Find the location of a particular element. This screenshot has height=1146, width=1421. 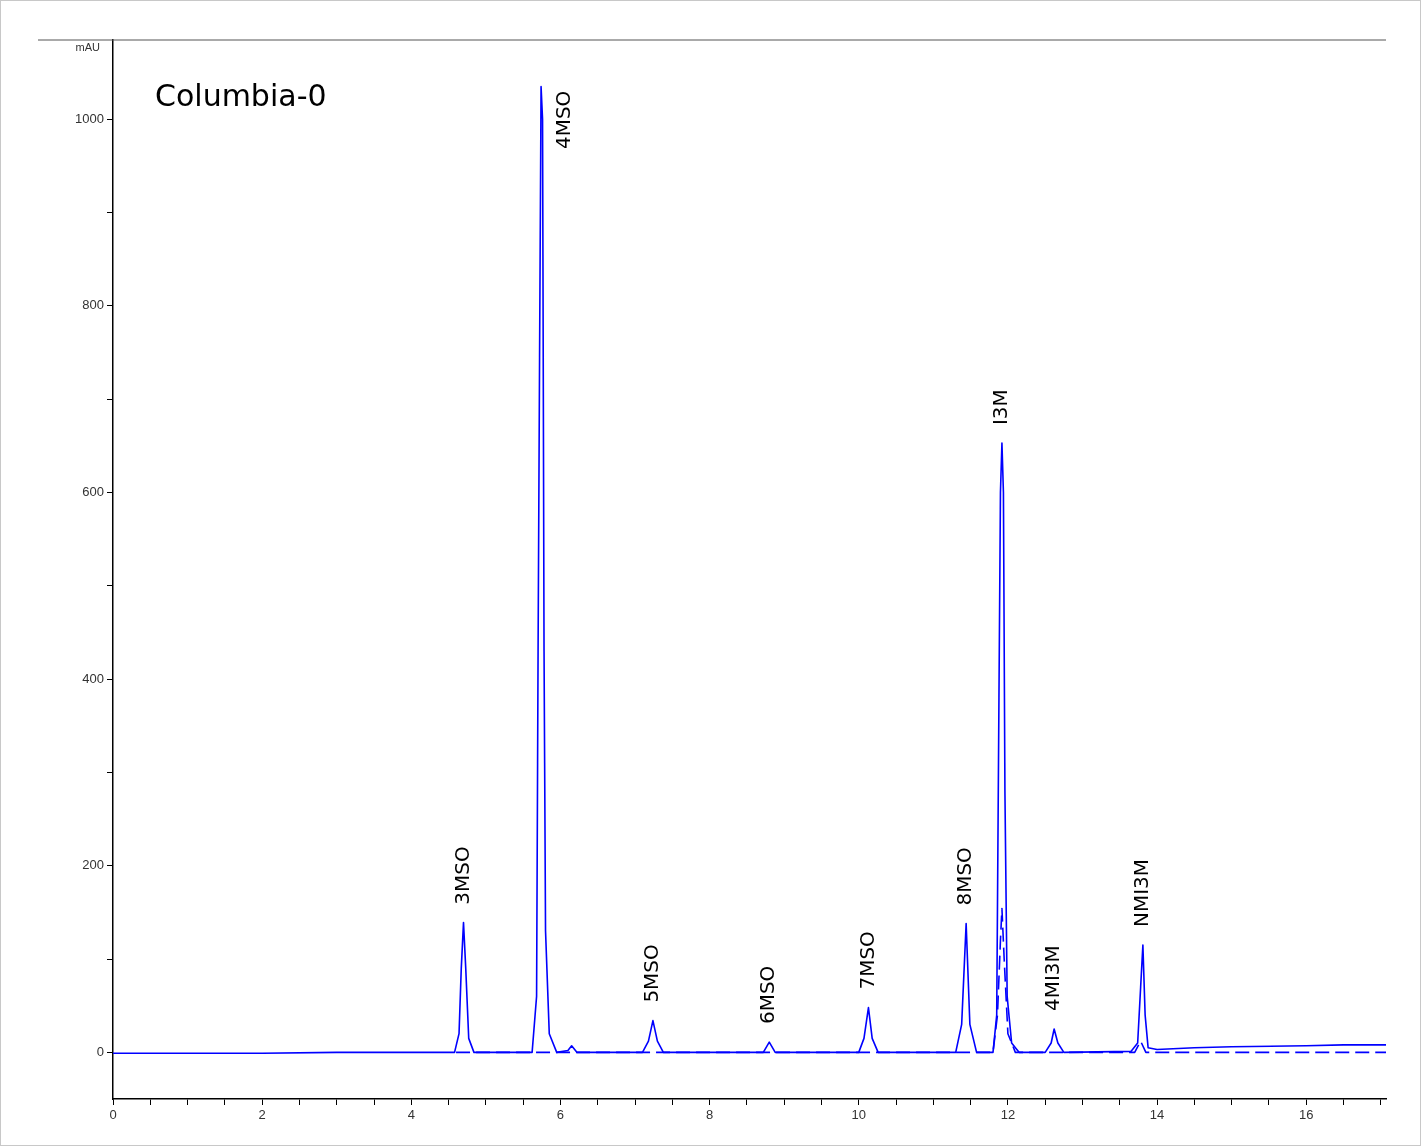

x-tick-label: 2 is located at coordinates (262, 1115).